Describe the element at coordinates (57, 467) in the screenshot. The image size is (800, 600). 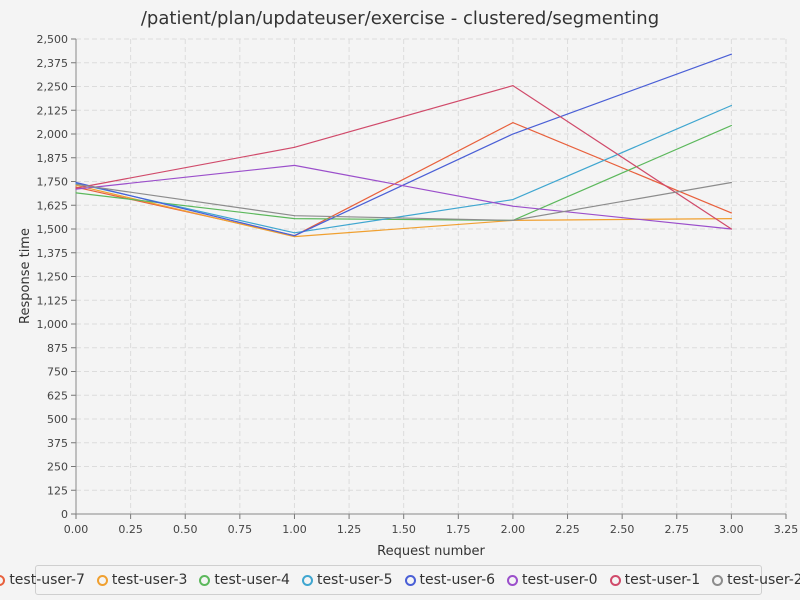
I see `y-tick-label: 250` at that location.